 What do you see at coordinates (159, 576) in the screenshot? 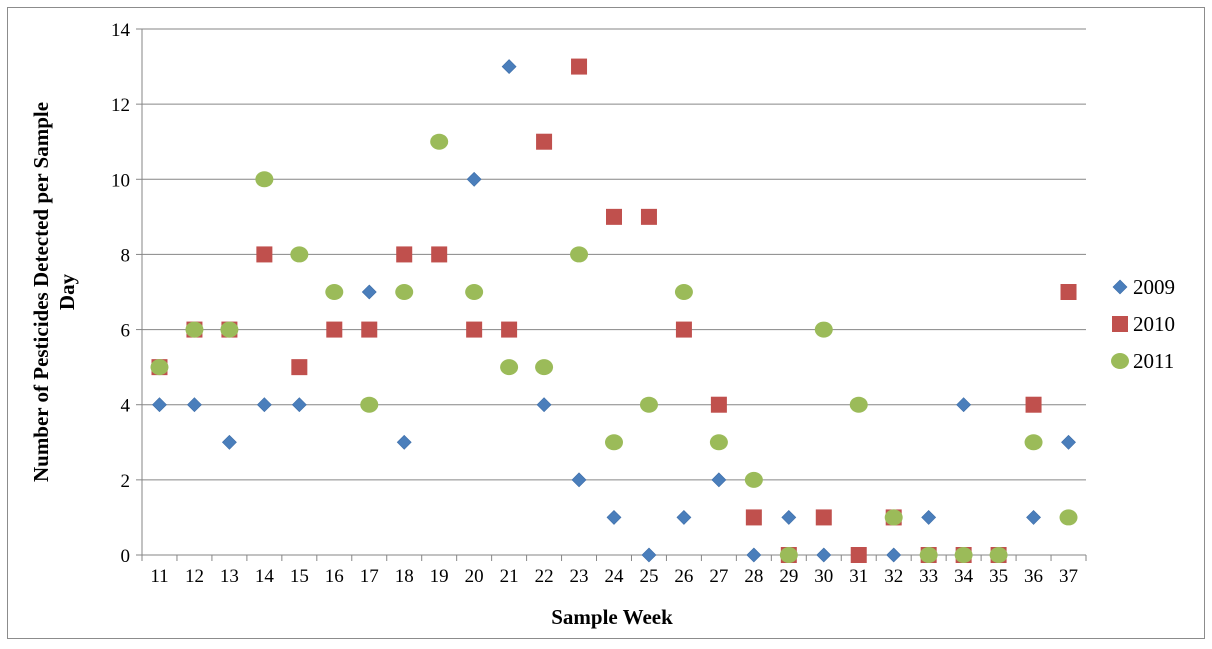
I see `x-tick-label: 11` at bounding box center [159, 576].